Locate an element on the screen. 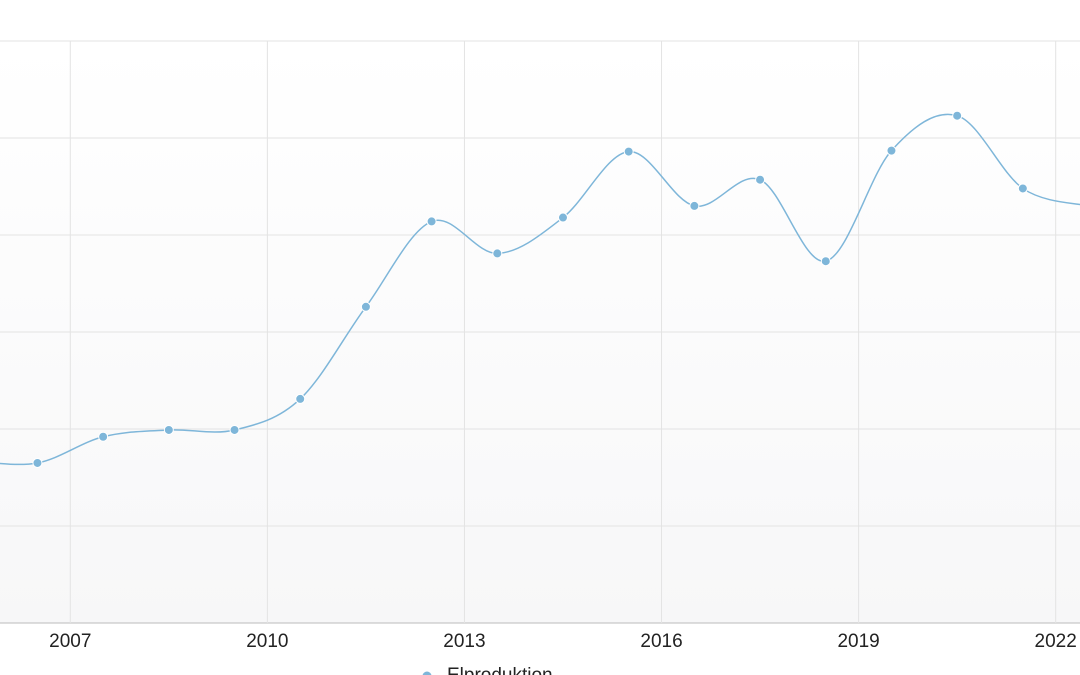 Image resolution: width=1080 pixels, height=675 pixels. legend-marker is located at coordinates (427, 673).